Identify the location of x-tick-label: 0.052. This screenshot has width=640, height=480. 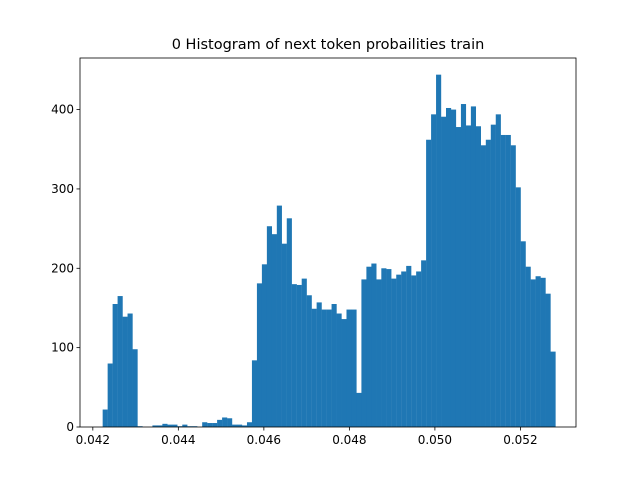
(520, 440).